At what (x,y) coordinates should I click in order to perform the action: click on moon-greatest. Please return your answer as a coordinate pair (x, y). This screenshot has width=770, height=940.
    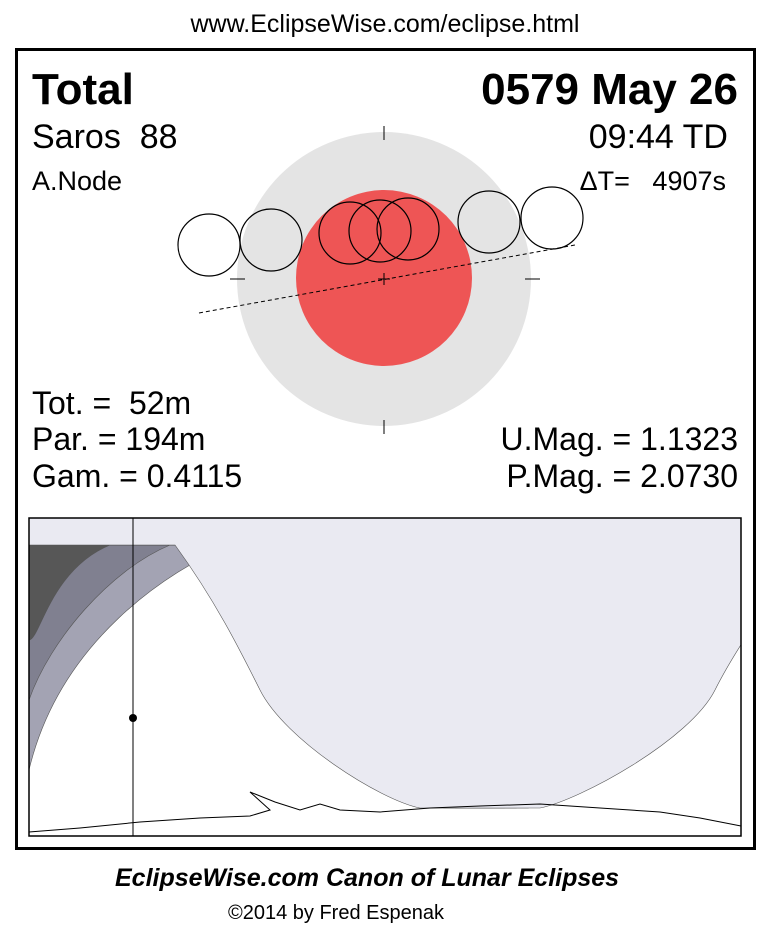
    Looking at the image, I should click on (380, 231).